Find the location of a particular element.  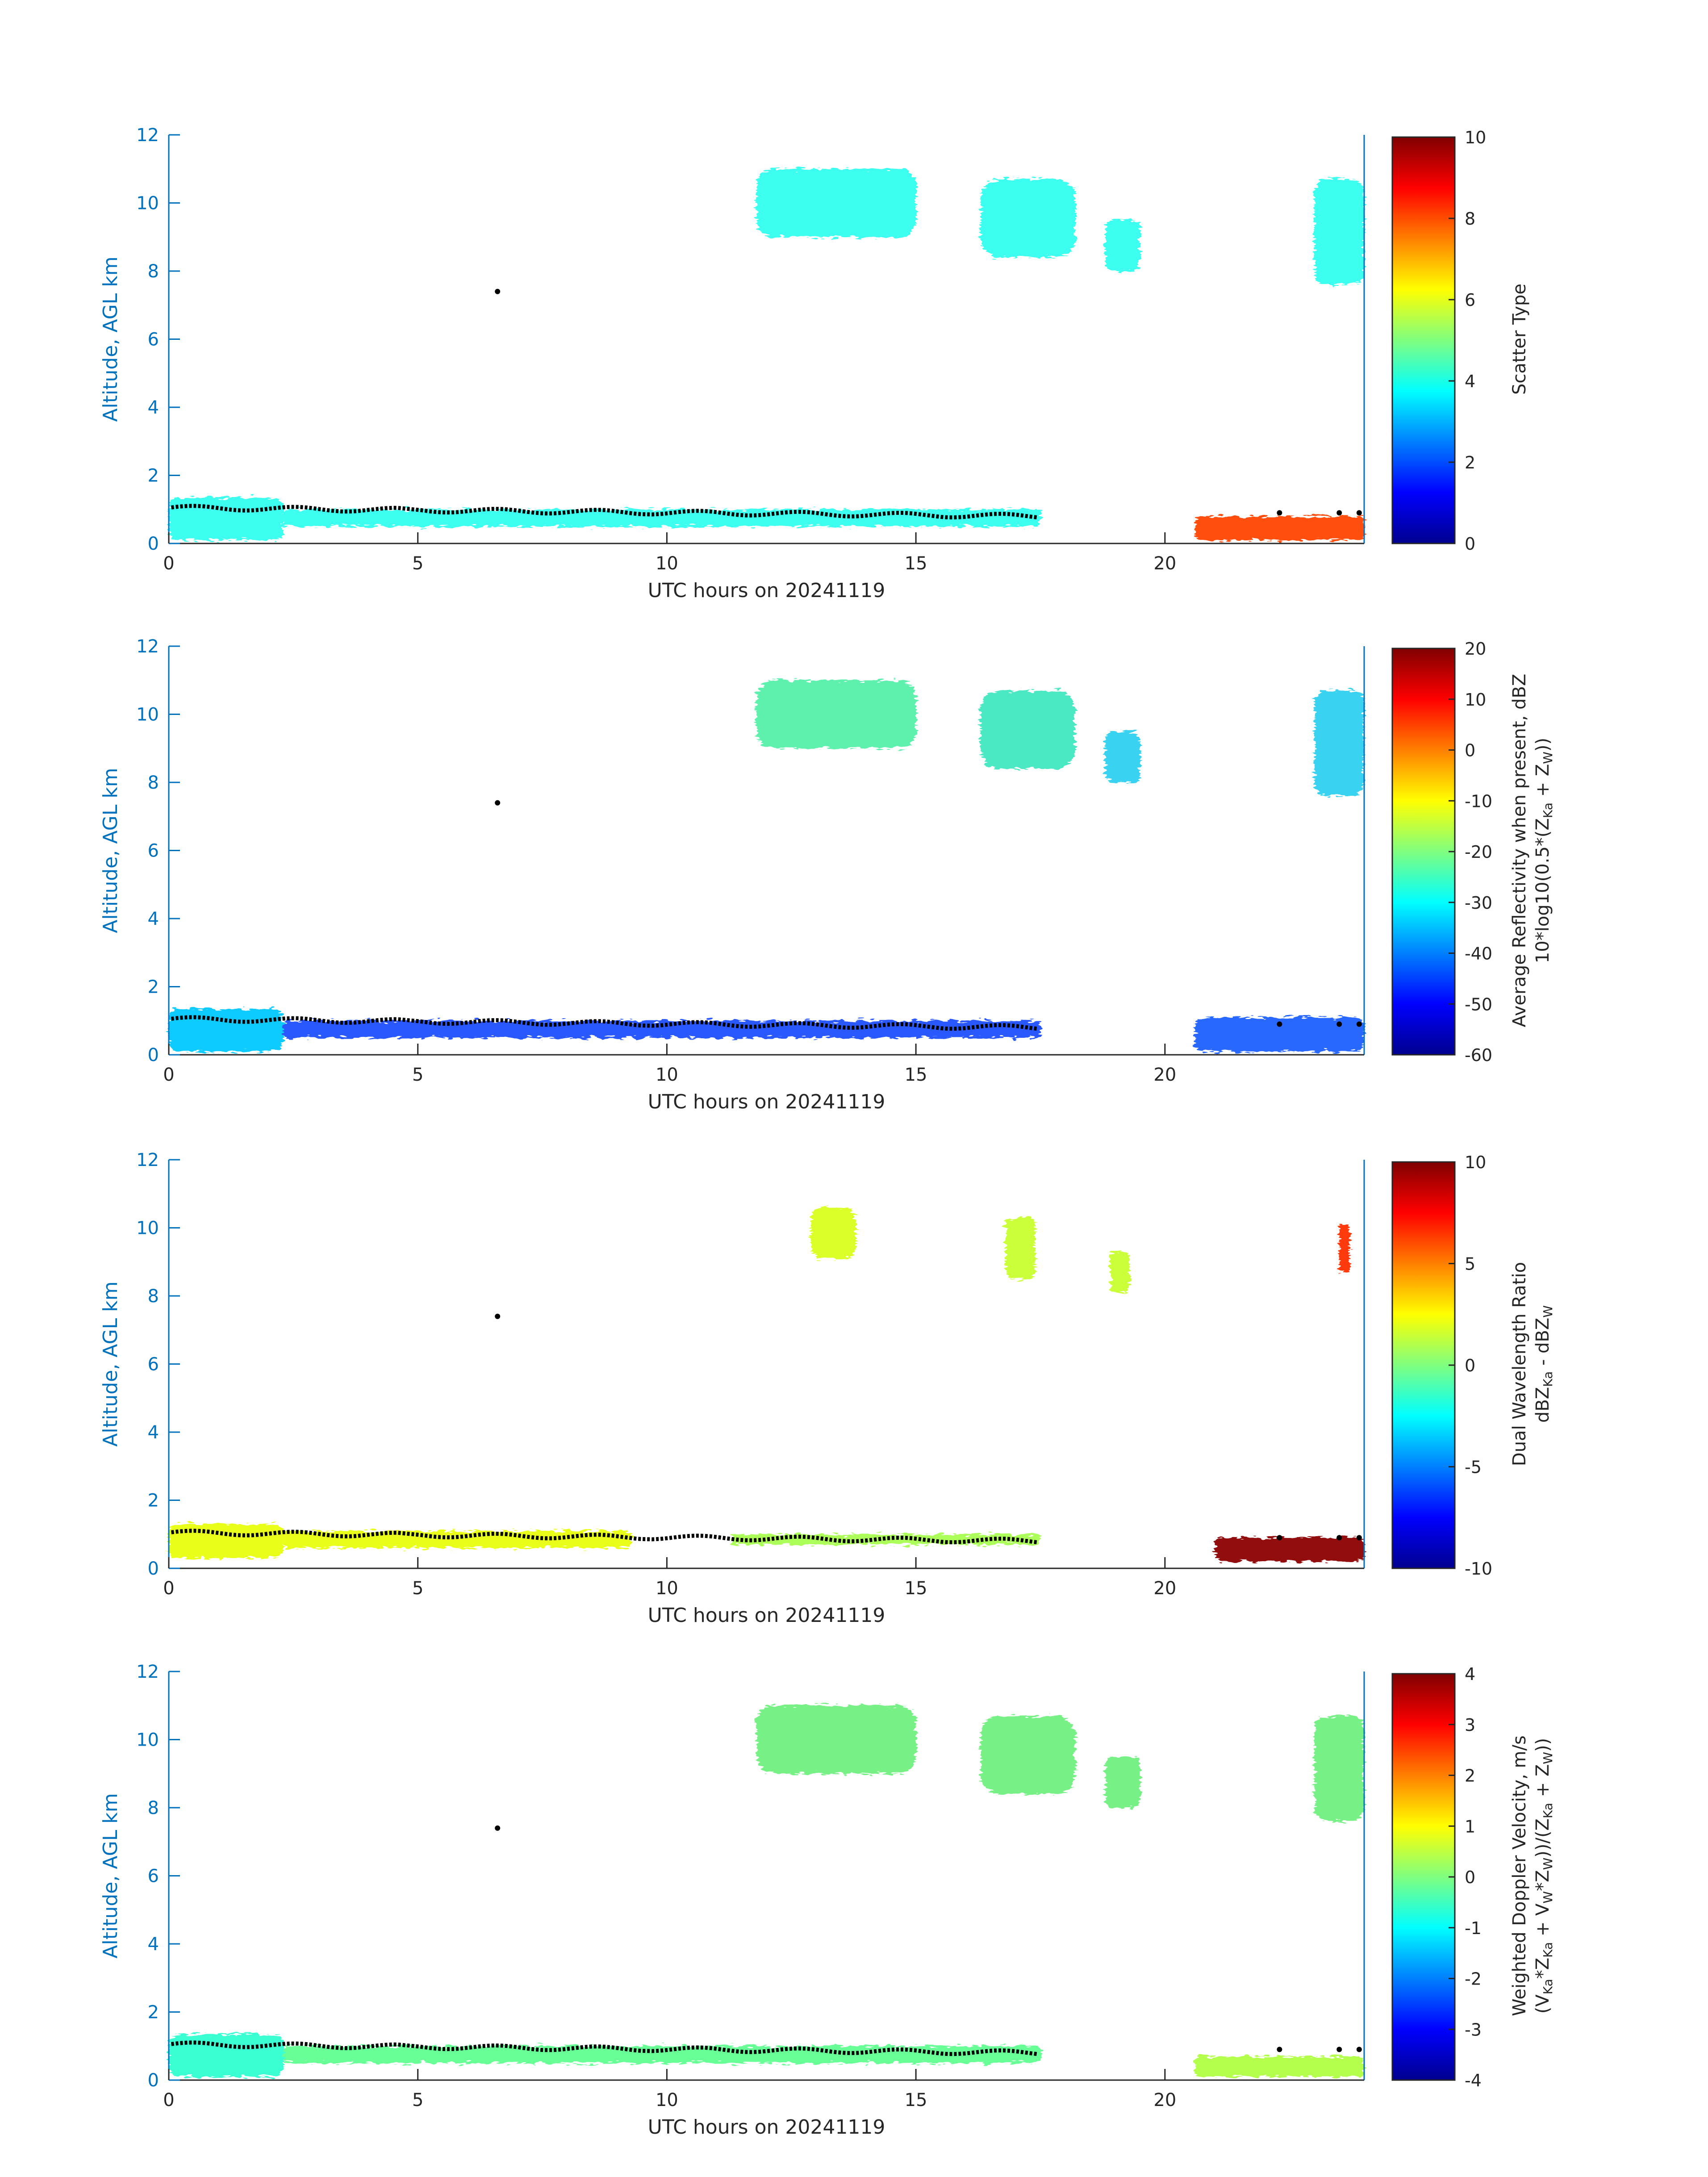

colorbar-tick-label: 1 is located at coordinates (1470, 1826).